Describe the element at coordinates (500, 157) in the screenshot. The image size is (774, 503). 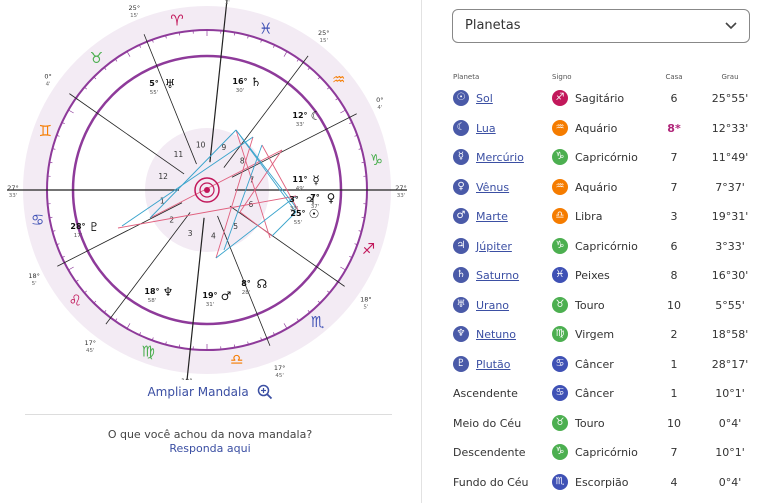
I see `planet-link: Mercúrio` at that location.